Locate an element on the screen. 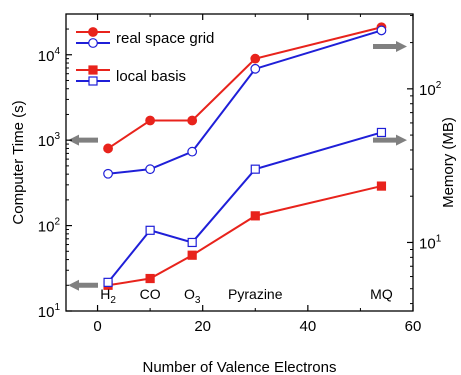  y-left-axis-label: Computer Time (s) is located at coordinates (18, 162).